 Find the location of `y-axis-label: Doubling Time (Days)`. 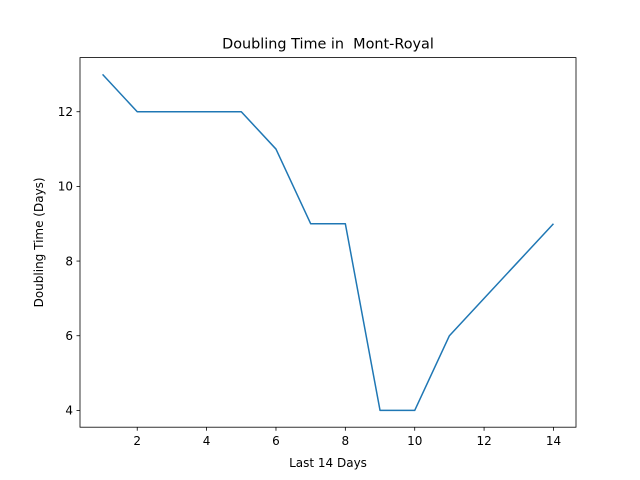

y-axis-label: Doubling Time (Days) is located at coordinates (39, 242).